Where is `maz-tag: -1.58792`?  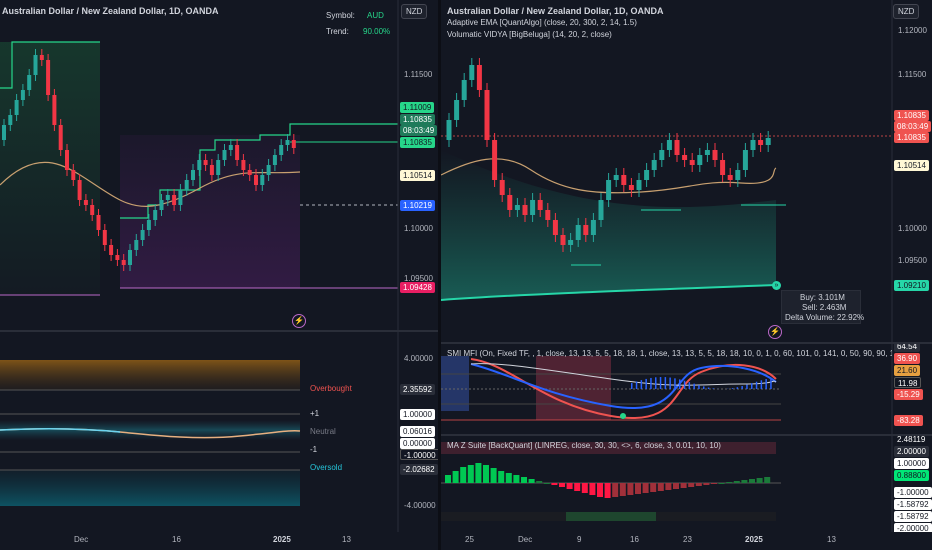 maz-tag: -1.58792 is located at coordinates (913, 504).